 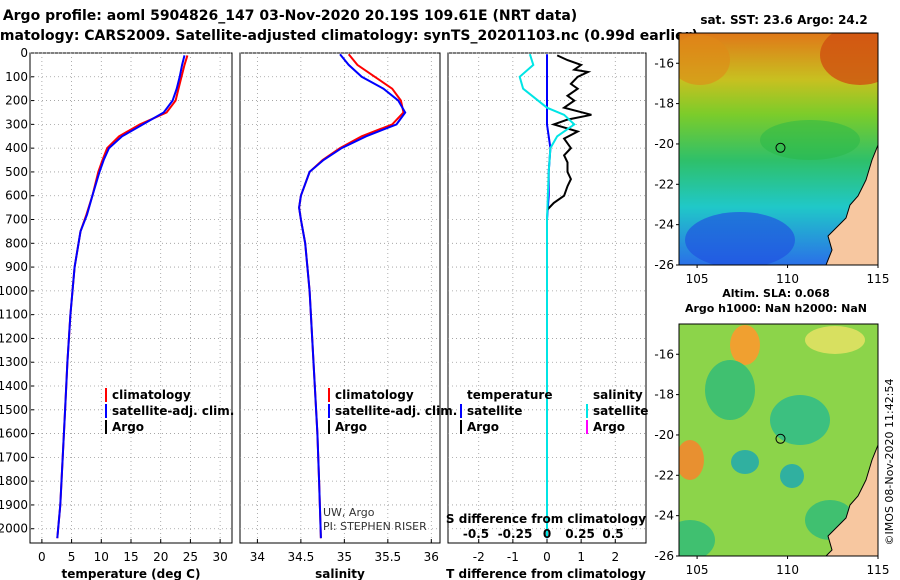 What do you see at coordinates (546, 519) in the screenshot?
I see `s-difference-label: S difference from climatology` at bounding box center [546, 519].